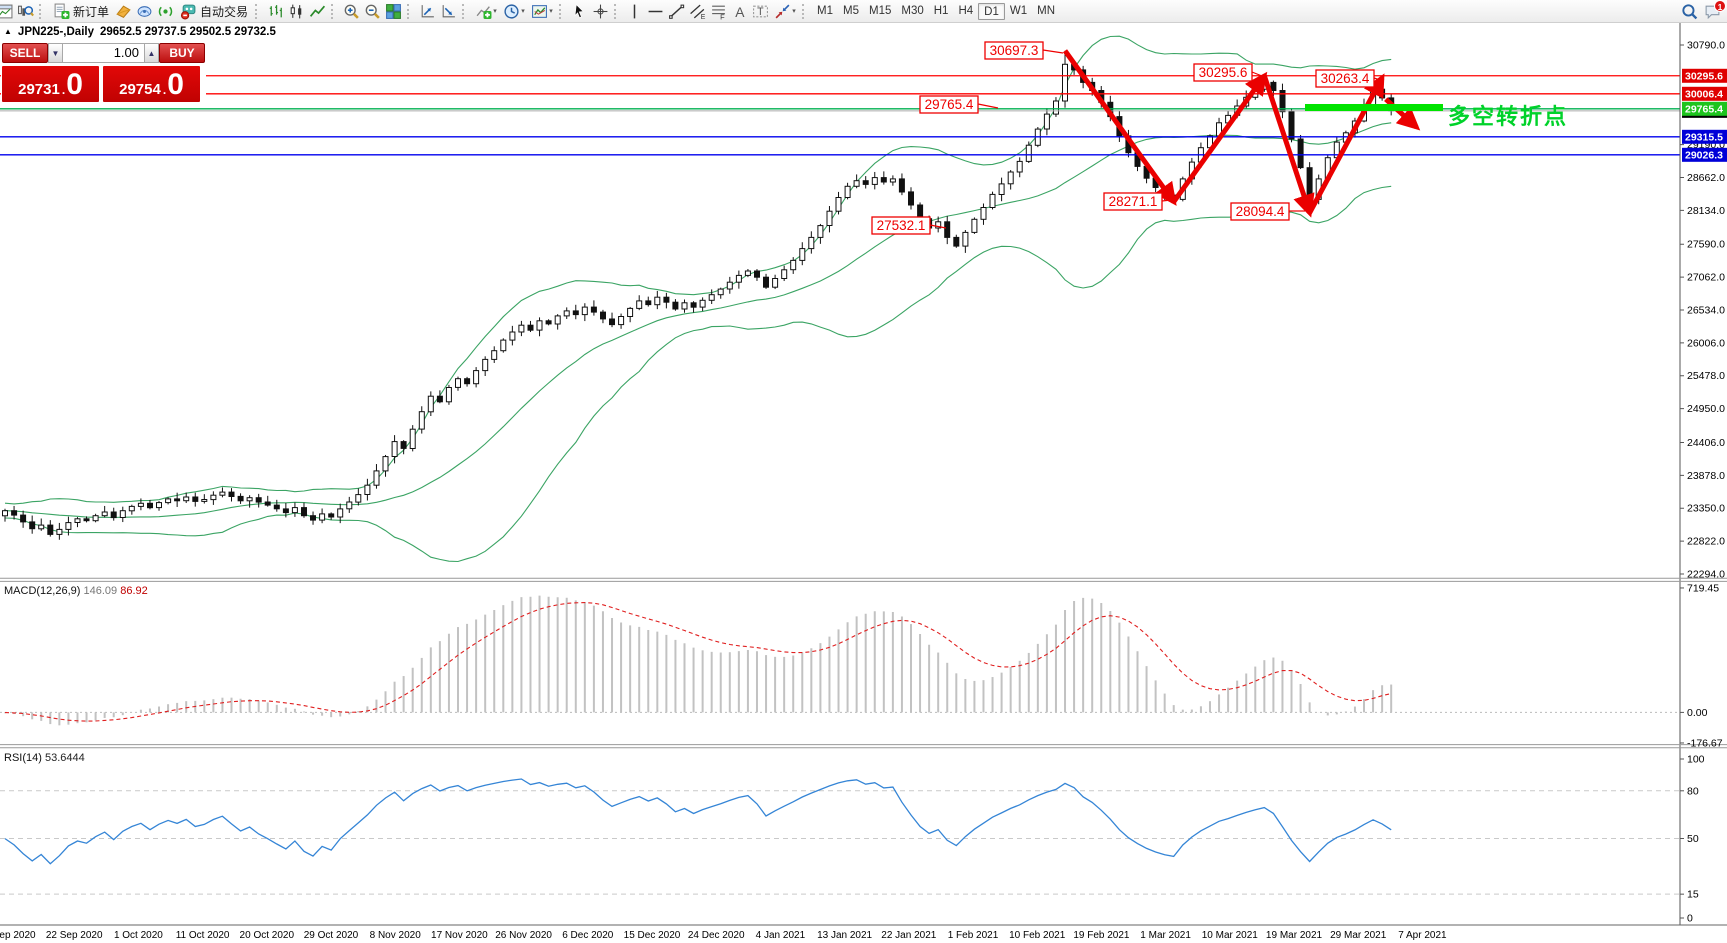 The height and width of the screenshot is (943, 1727). What do you see at coordinates (165, 11) in the screenshot?
I see `signals-icon` at bounding box center [165, 11].